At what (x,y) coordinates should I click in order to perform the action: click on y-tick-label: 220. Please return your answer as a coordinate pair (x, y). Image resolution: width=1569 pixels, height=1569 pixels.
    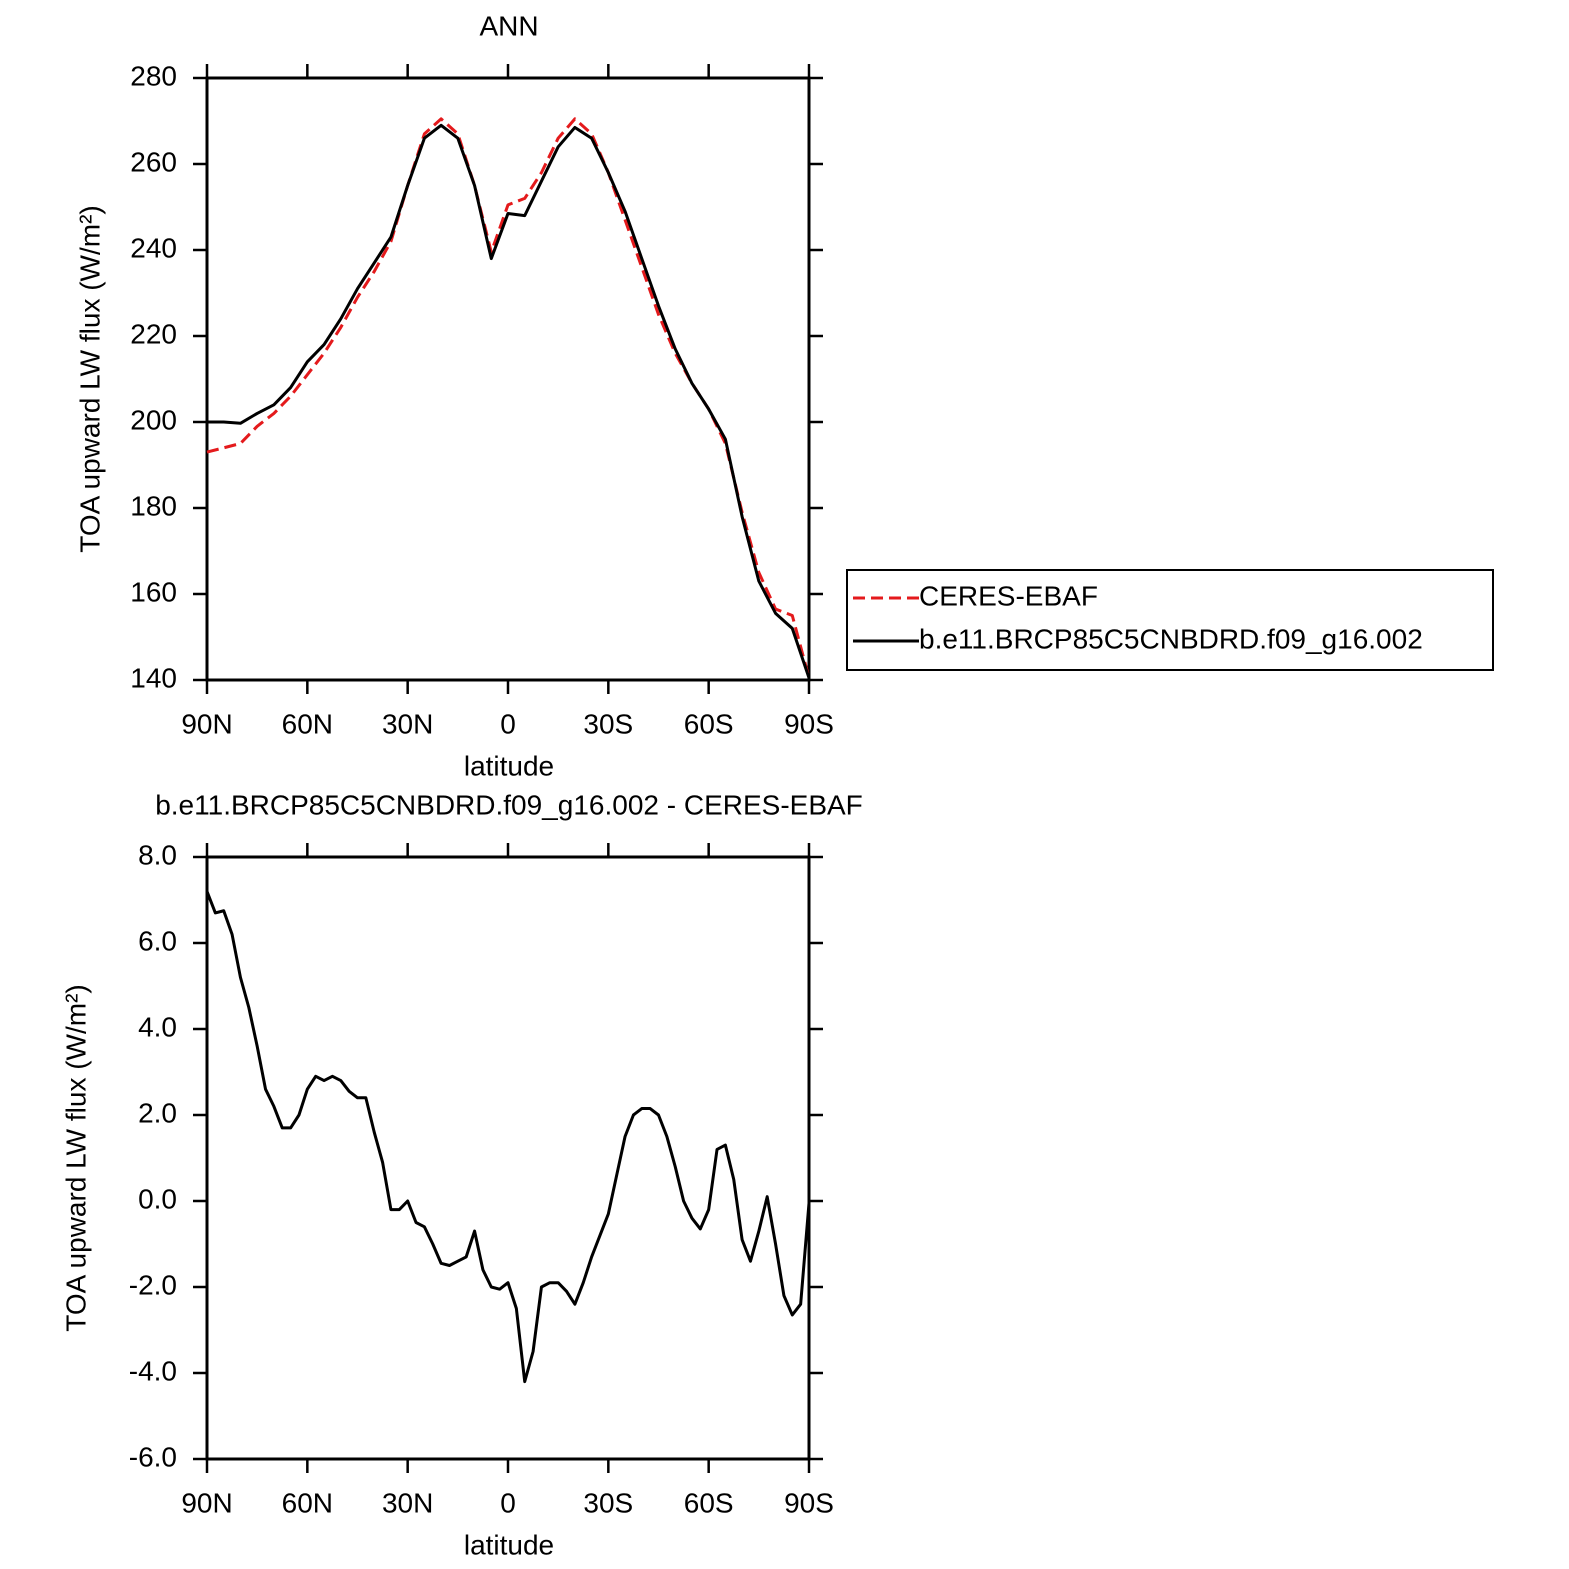
    Looking at the image, I should click on (153, 333).